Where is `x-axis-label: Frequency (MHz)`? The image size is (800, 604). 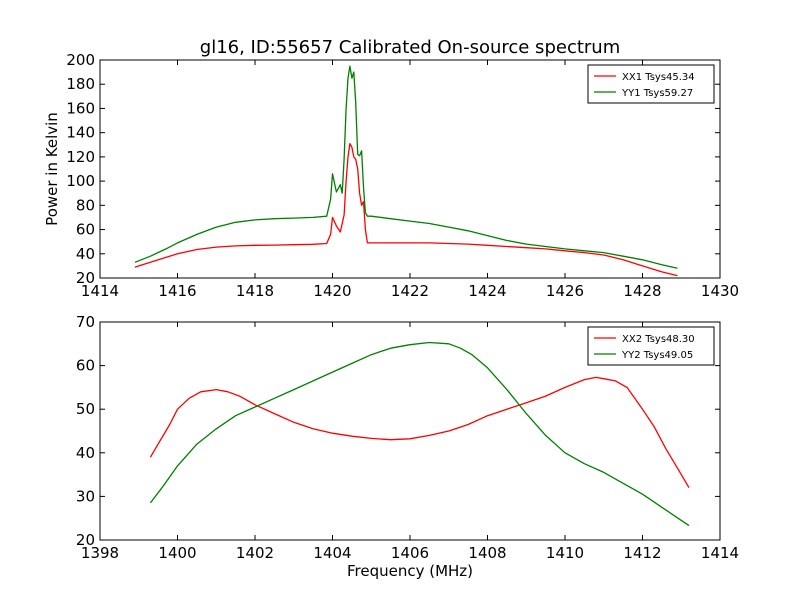
x-axis-label: Frequency (MHz) is located at coordinates (410, 571).